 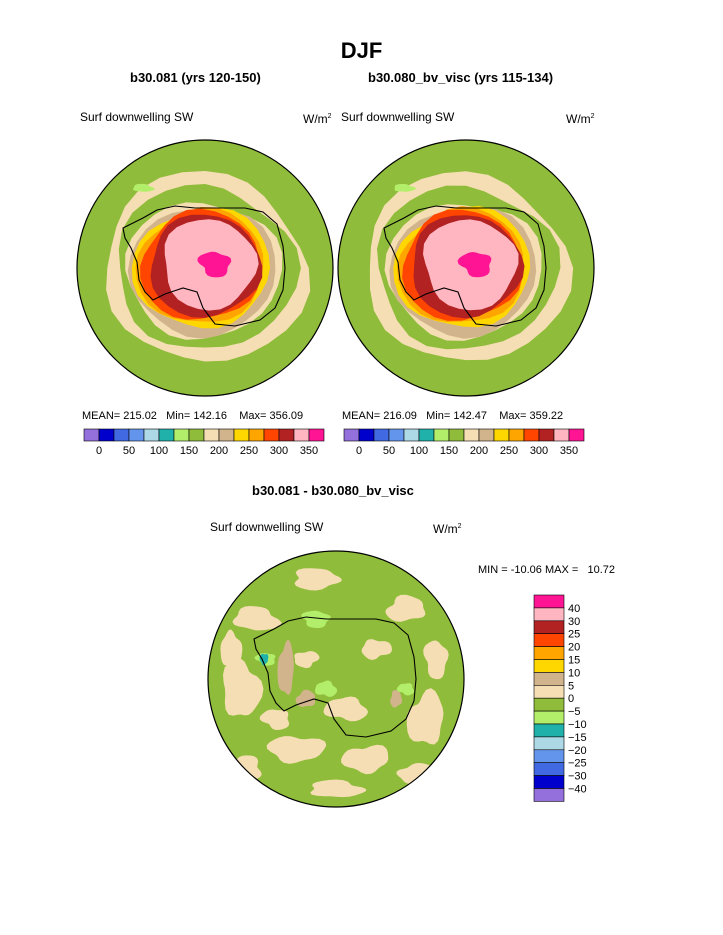 I want to click on colorbar-1: 0 50 100 150 200 250 300 350, so click(x=204, y=442).